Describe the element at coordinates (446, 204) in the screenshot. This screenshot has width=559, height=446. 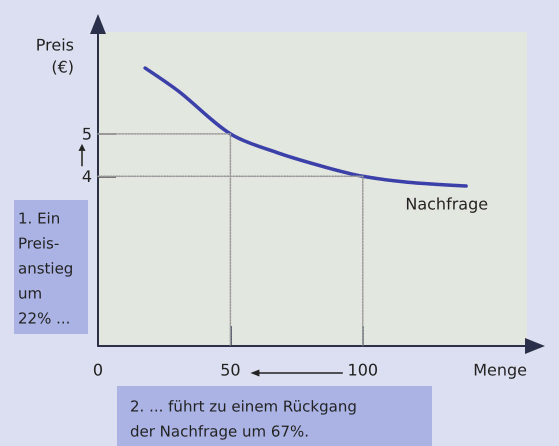
I see `series-label: Nachfrage` at that location.